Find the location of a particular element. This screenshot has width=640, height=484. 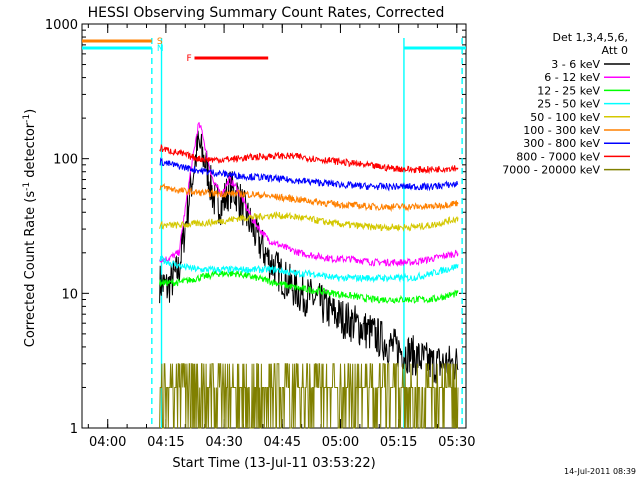

y-axis-label: Corrected Count Rate (s-1 detector-1) is located at coordinates (30, 228).